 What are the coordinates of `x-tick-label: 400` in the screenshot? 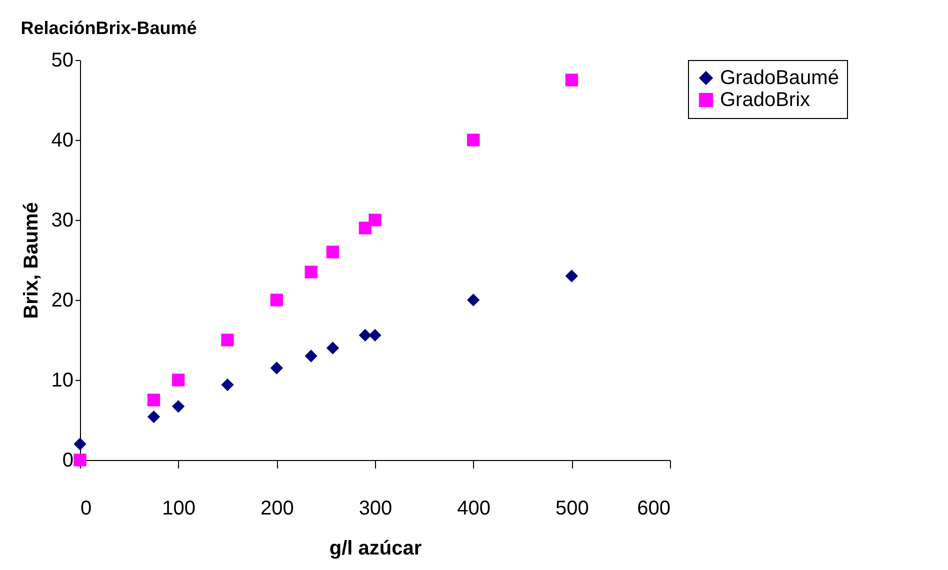 It's located at (474, 509).